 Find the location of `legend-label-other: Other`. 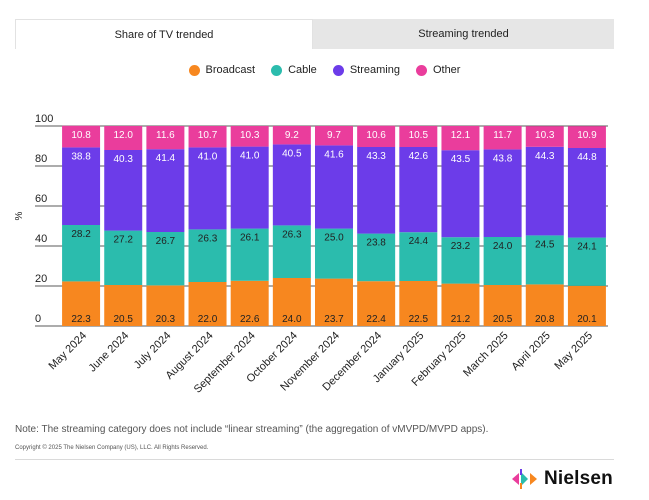

legend-label-other: Other is located at coordinates (446, 70).